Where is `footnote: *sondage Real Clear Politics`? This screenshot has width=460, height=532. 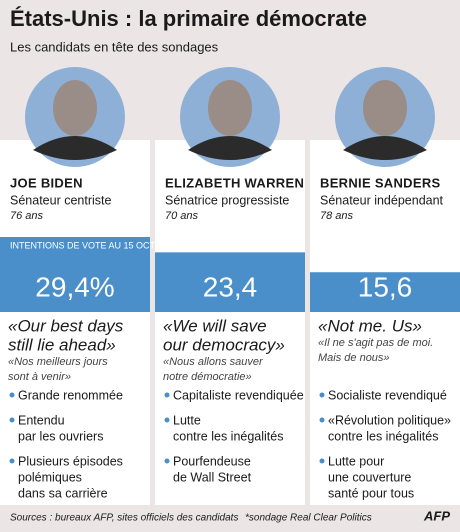 footnote: *sondage Real Clear Politics is located at coordinates (308, 518).